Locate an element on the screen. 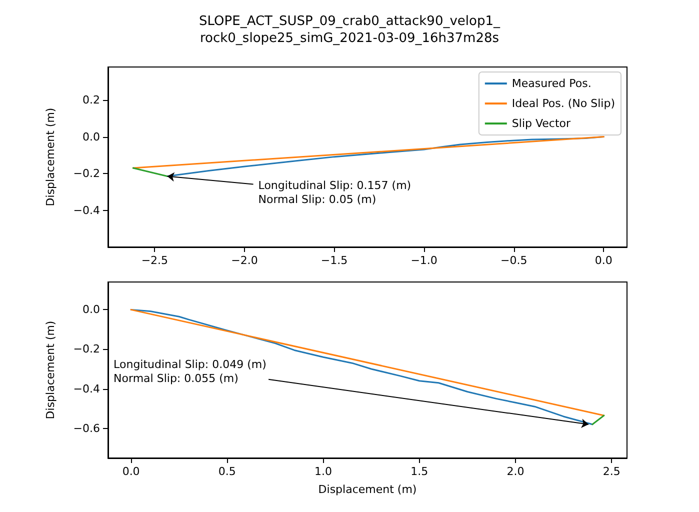 Image resolution: width=699 pixels, height=512 pixels. x-tick-label: 1.0 is located at coordinates (323, 471).